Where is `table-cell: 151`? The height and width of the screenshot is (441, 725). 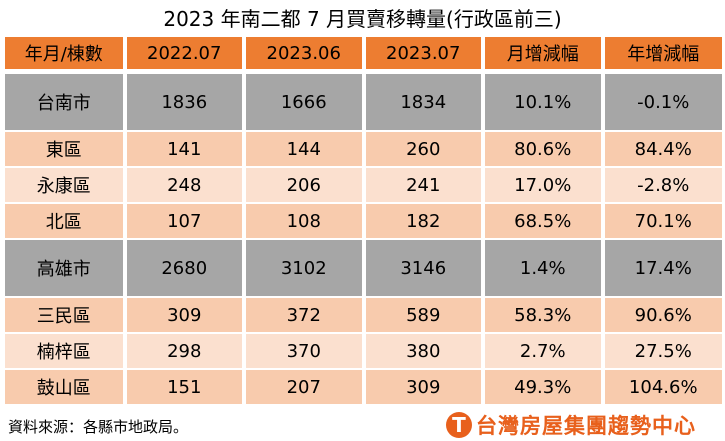
table-cell: 151 is located at coordinates (183, 387).